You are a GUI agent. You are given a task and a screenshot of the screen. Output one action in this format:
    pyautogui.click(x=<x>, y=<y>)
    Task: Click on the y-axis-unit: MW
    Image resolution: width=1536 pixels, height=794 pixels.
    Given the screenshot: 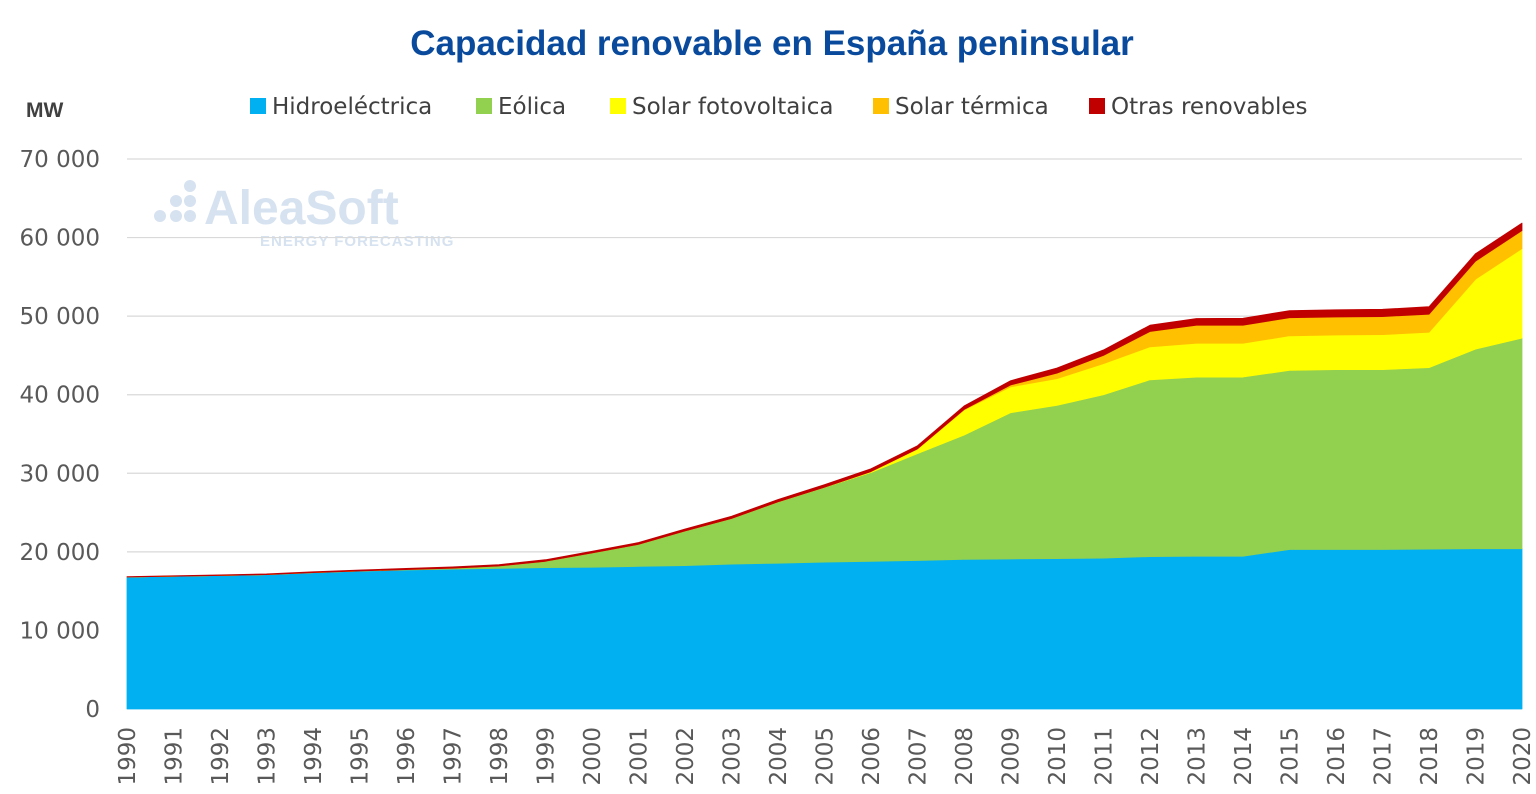 What is the action you would take?
    pyautogui.click(x=44, y=110)
    